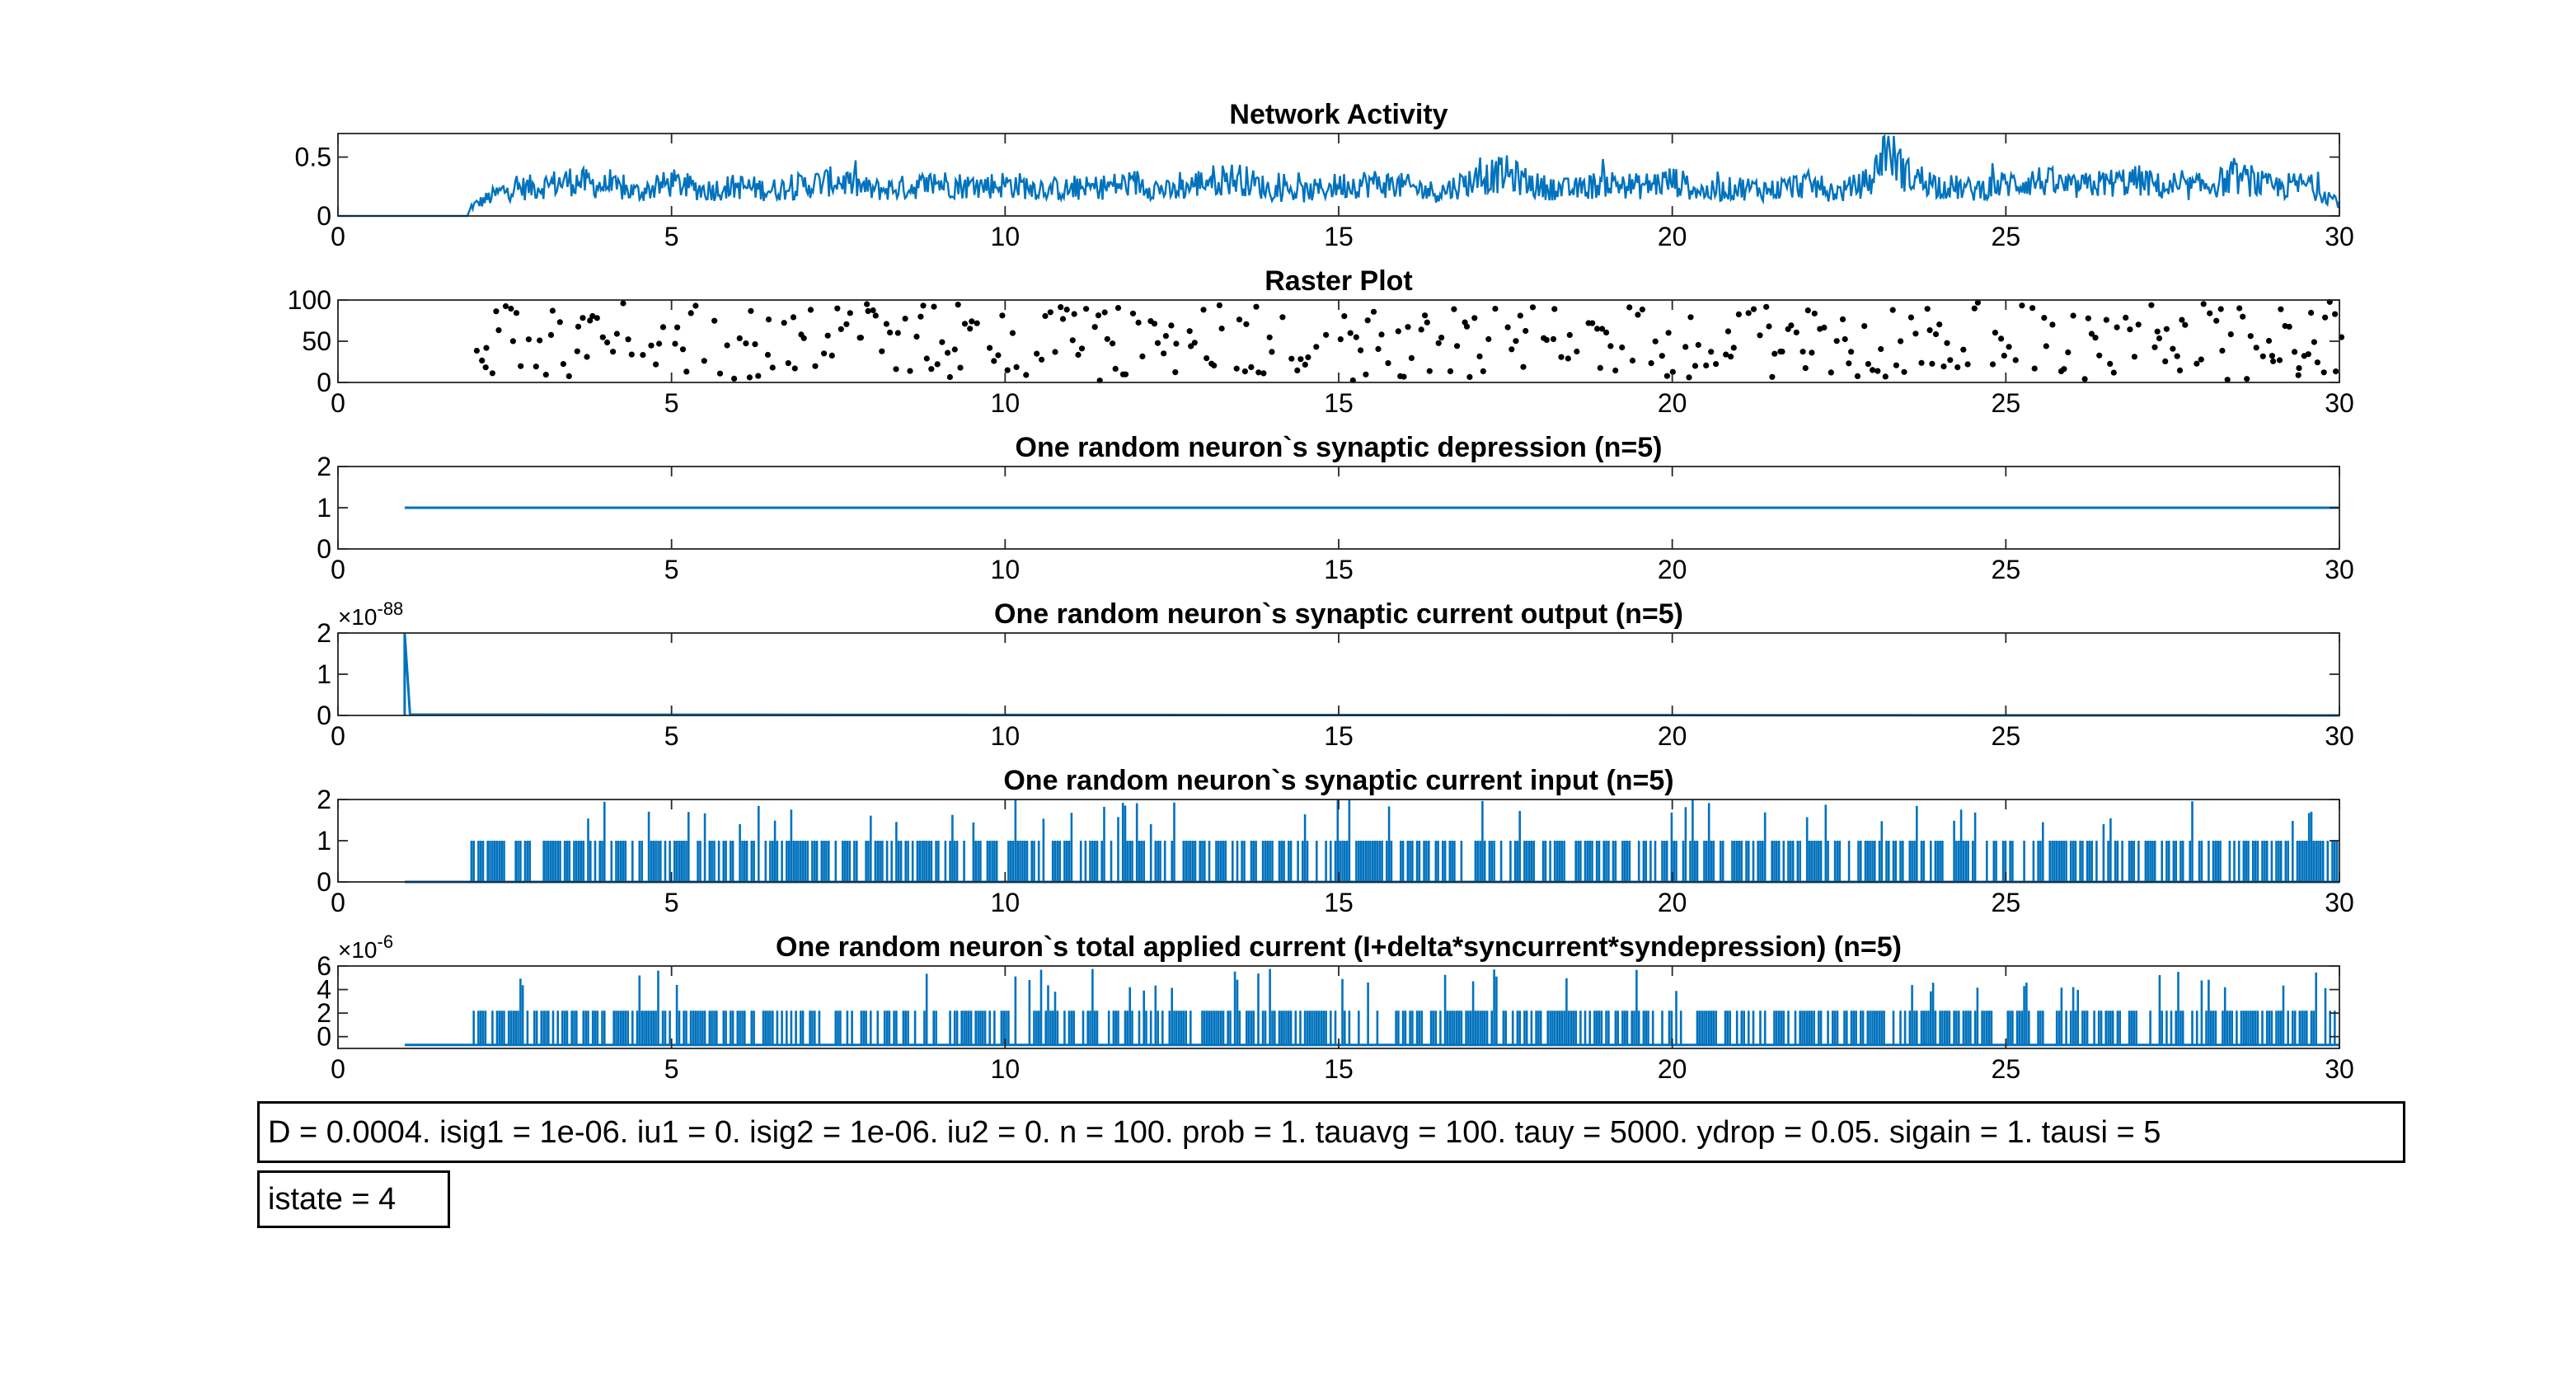 This screenshot has height=1374, width=2576. Describe the element at coordinates (672, 403) in the screenshot. I see `x-tick-label: 5` at that location.